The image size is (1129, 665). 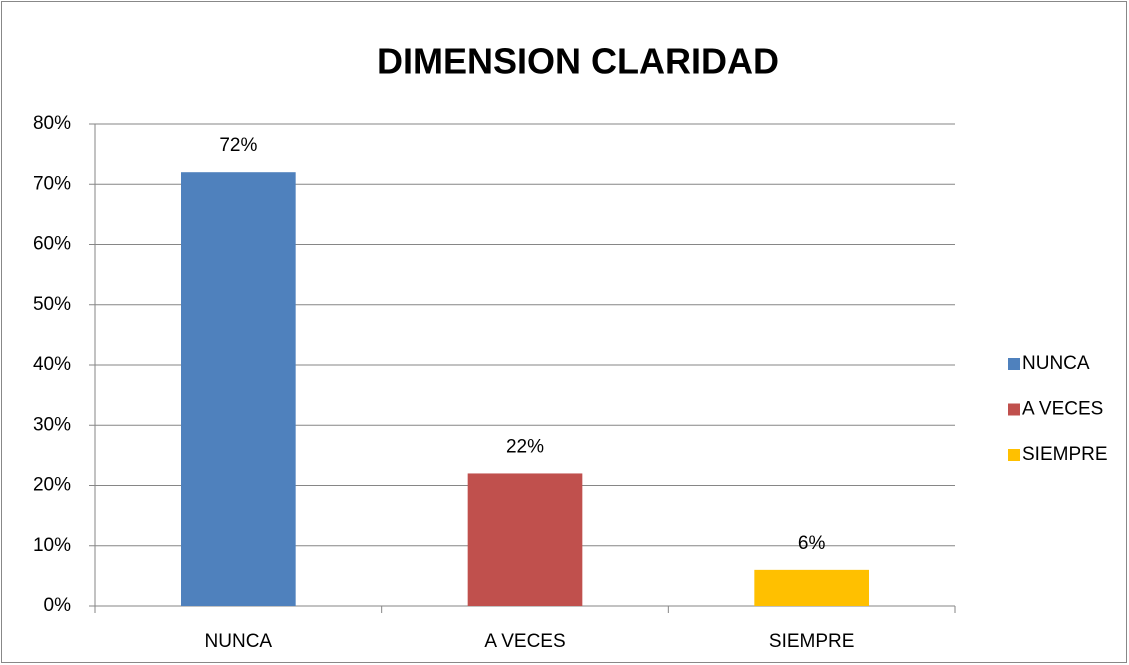 What do you see at coordinates (52, 485) in the screenshot?
I see `y-tick-label: 20%` at bounding box center [52, 485].